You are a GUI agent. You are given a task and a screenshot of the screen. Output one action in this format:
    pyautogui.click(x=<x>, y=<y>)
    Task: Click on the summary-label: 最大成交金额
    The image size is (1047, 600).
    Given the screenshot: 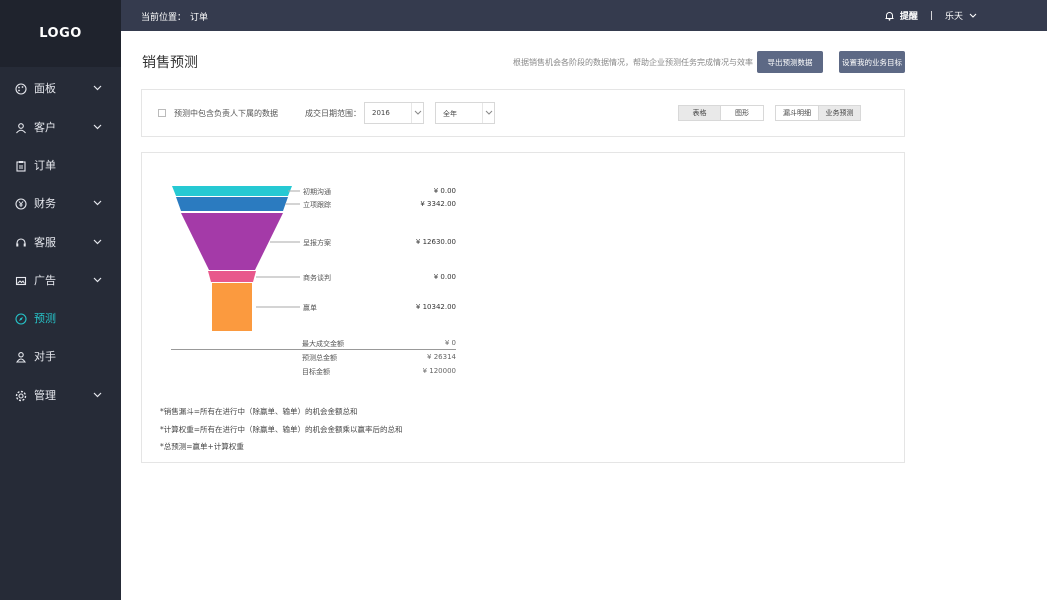 What is the action you would take?
    pyautogui.click(x=323, y=344)
    